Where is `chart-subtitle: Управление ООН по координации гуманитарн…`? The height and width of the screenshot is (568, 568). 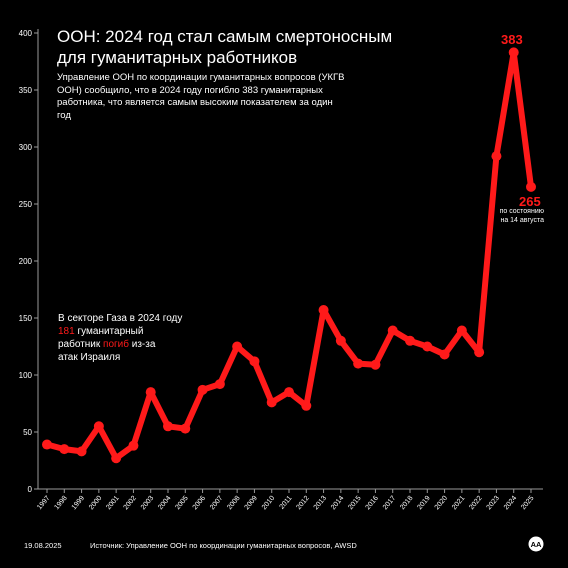 chart-subtitle: Управление ООН по координации гуманитарн… is located at coordinates (201, 96).